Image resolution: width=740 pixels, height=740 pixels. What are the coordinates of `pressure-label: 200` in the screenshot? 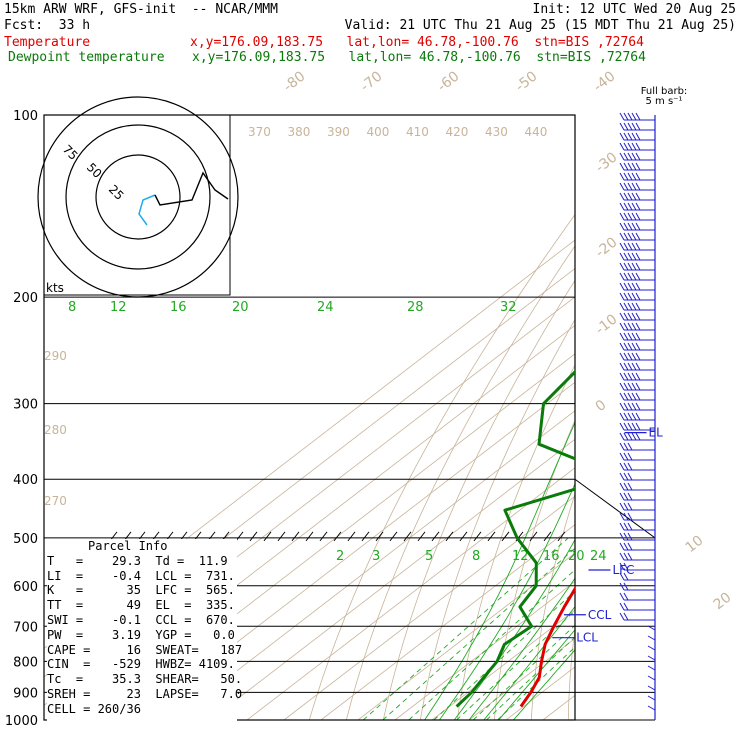 It's located at (25, 298).